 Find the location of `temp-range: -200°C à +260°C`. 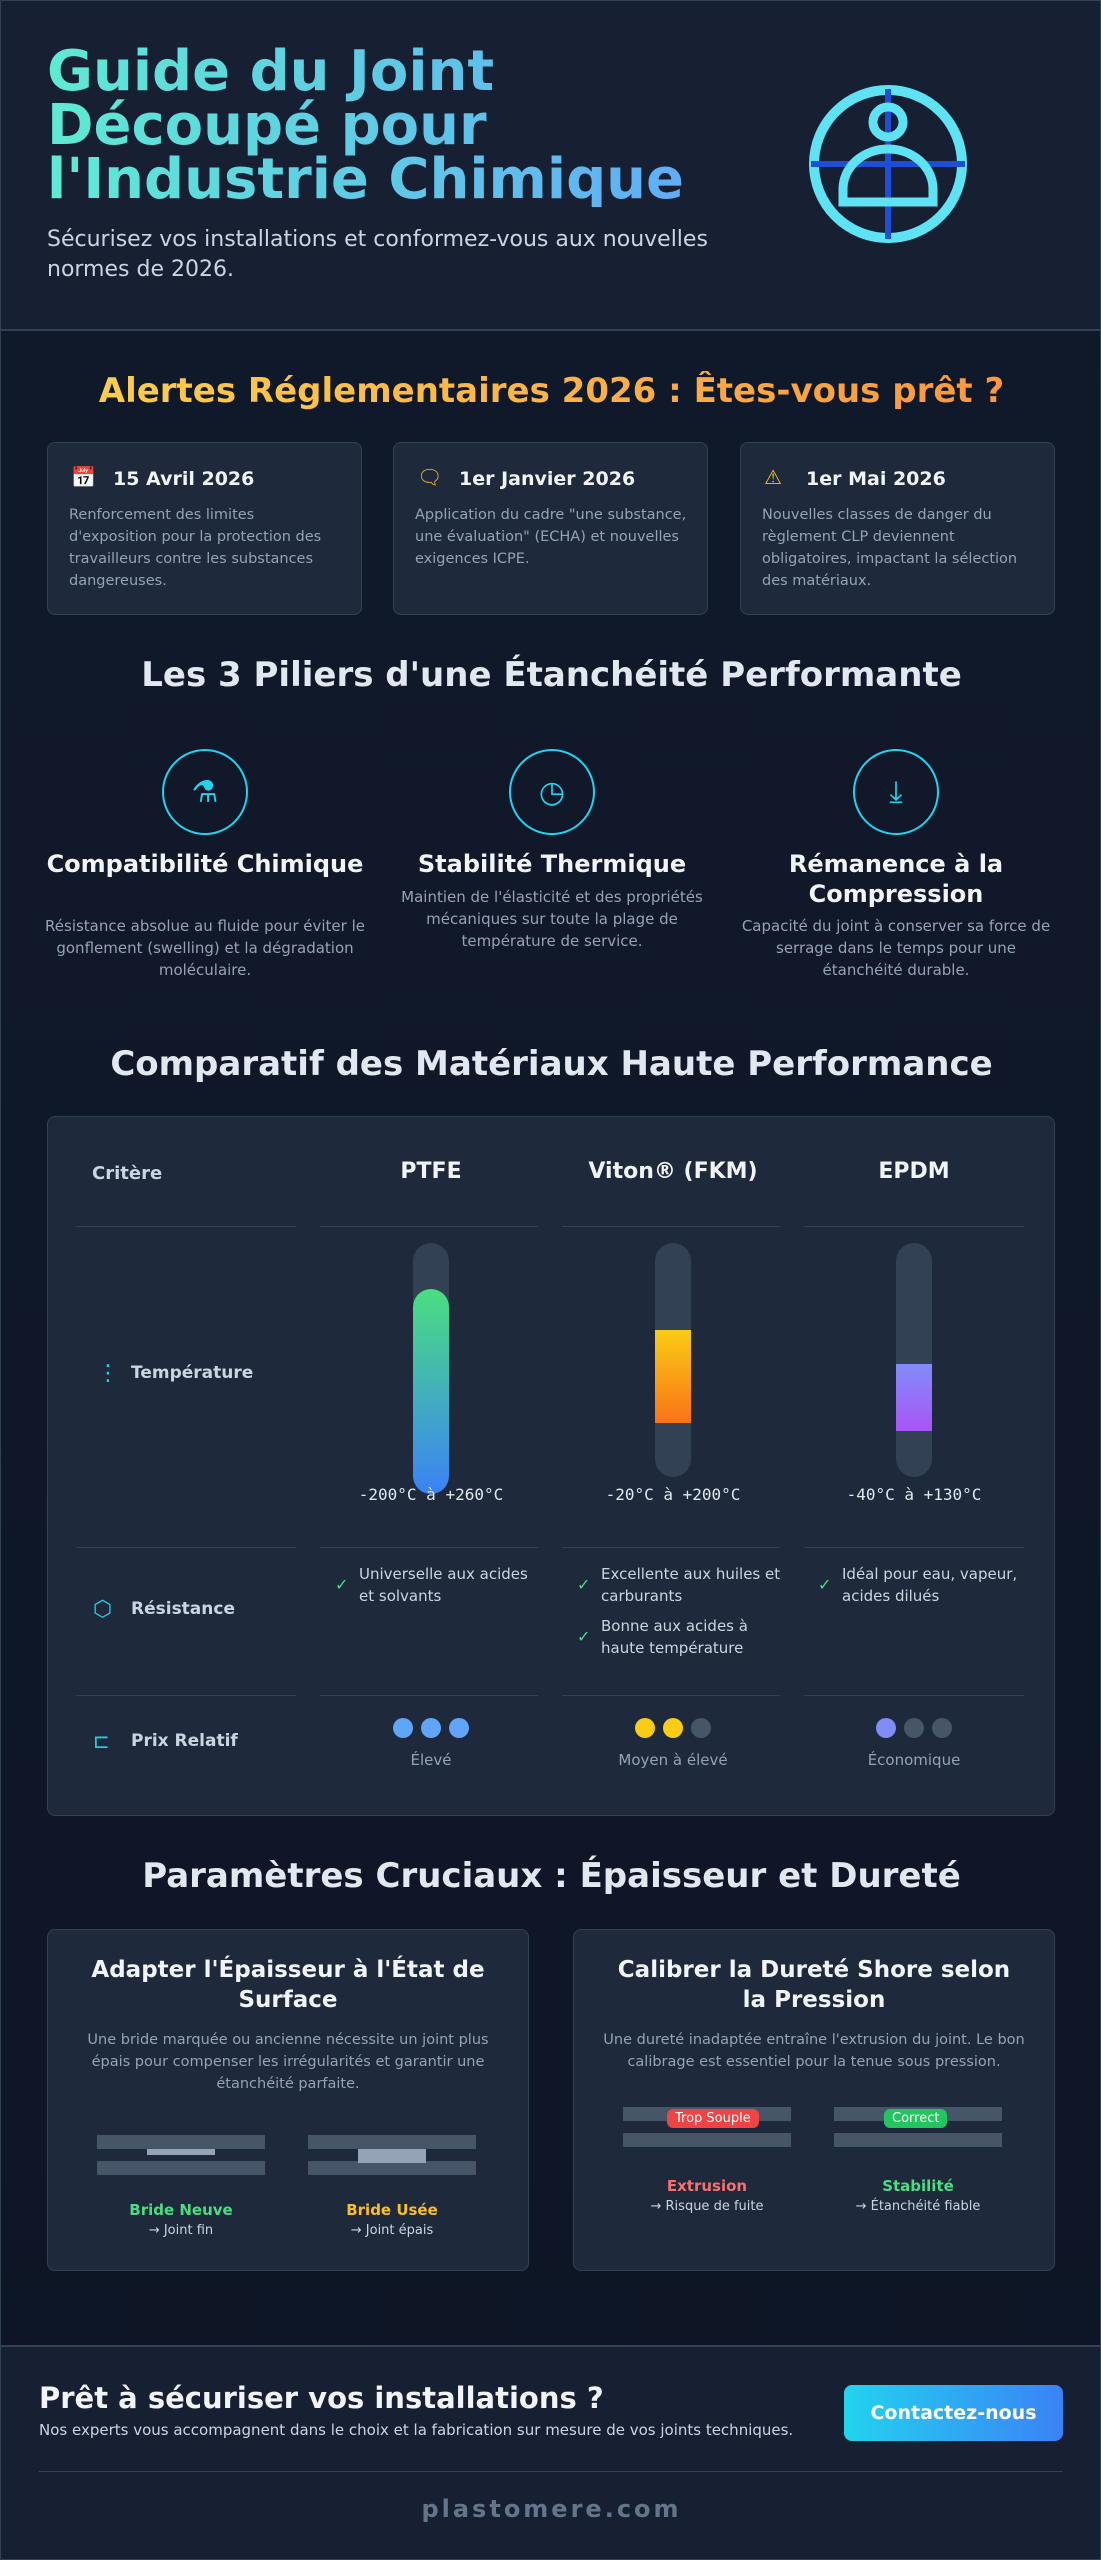

temp-range: -200°C à +260°C is located at coordinates (431, 1494).